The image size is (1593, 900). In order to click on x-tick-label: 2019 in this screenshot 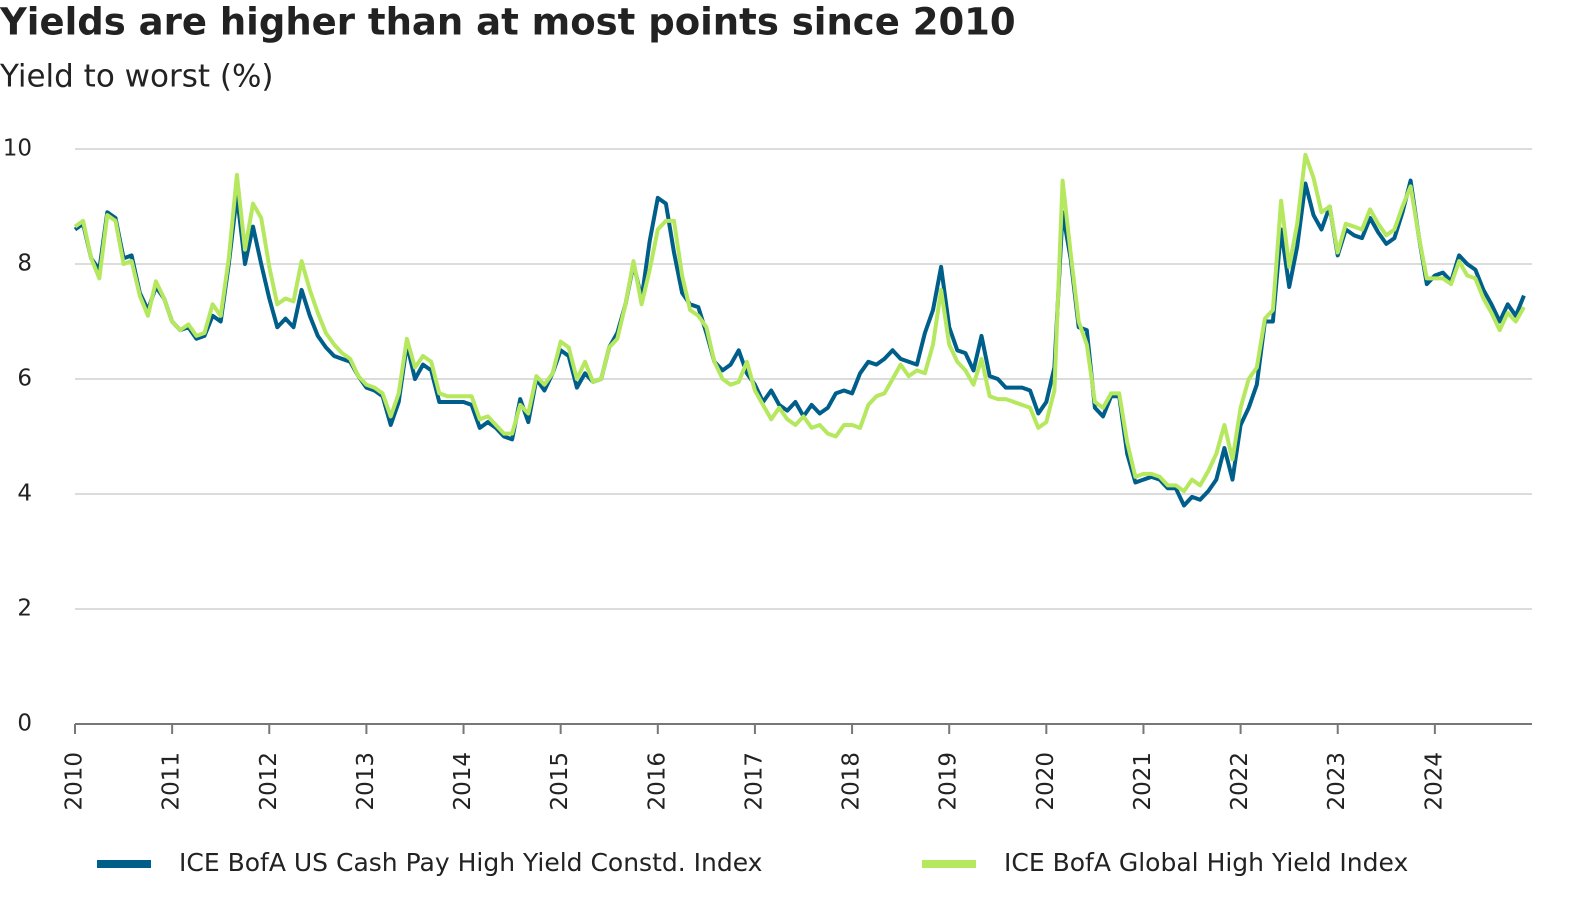, I will do `click(949, 781)`.